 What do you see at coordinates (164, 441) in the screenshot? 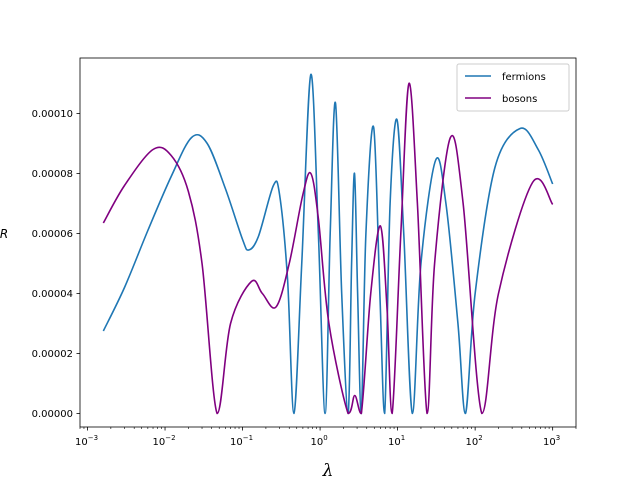
I see `x-tick-label: 10⁻²` at bounding box center [164, 441].